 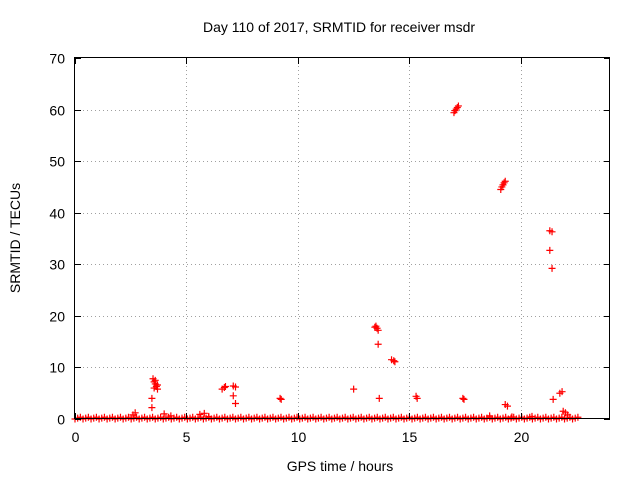 What do you see at coordinates (57, 368) in the screenshot?
I see `y-tick-label: 10` at bounding box center [57, 368].